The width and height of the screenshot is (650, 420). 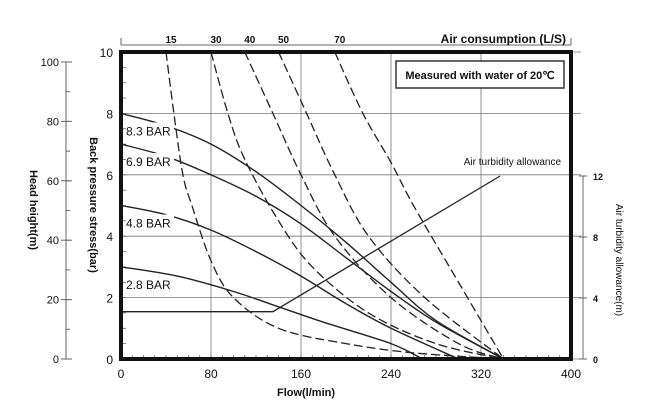 I want to click on y-tick-label: 6, so click(x=109, y=176).